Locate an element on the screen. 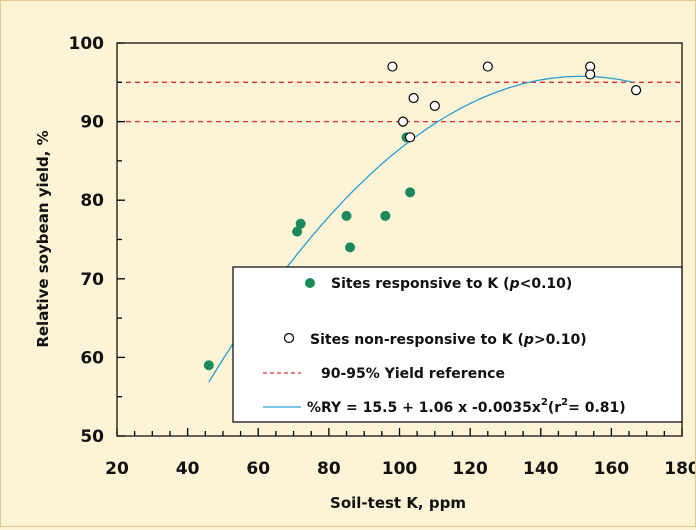 The height and width of the screenshot is (530, 696). legend-item-curve: %RY = 15.5 + 1.06 x -0.0035x2(r2= 0.81) is located at coordinates (444, 406).